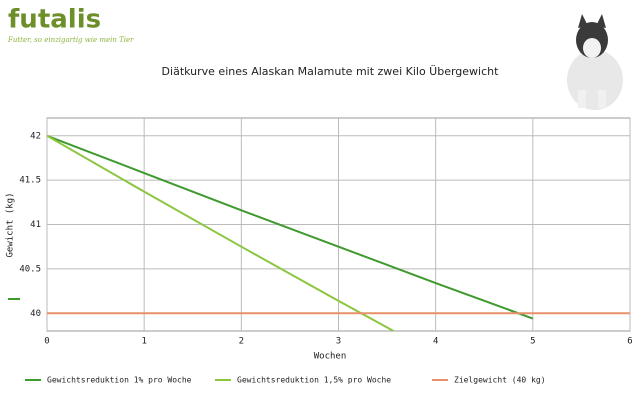 The height and width of the screenshot is (400, 640). I want to click on logo: futalis, so click(54, 20).